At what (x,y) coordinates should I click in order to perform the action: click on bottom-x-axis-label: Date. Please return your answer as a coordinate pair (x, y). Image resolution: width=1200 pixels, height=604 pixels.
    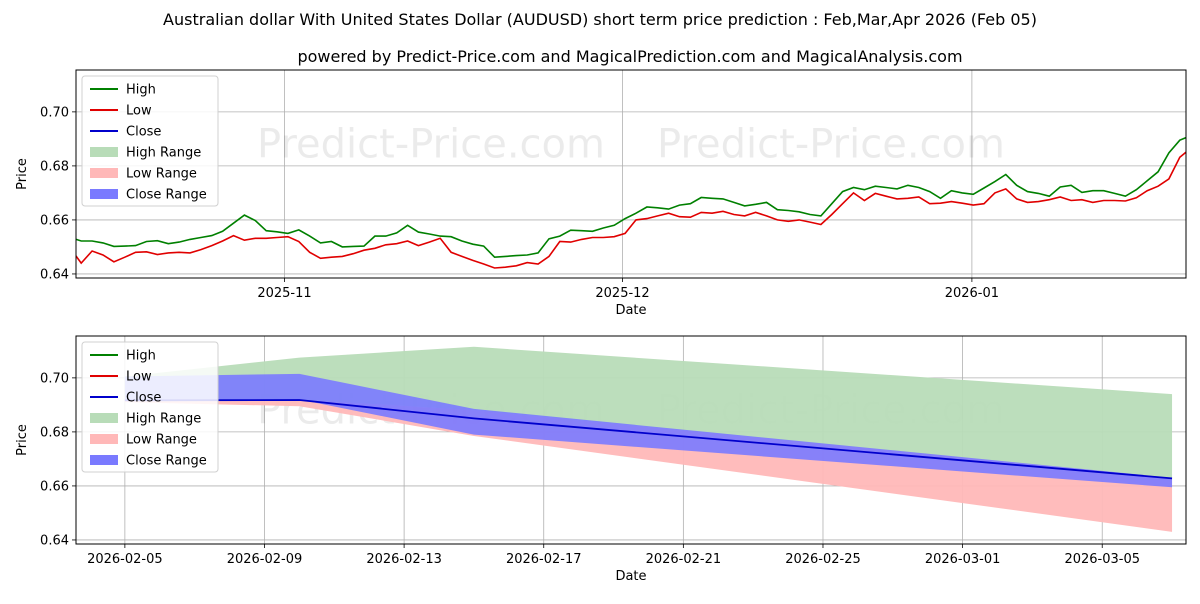
    Looking at the image, I should click on (630, 576).